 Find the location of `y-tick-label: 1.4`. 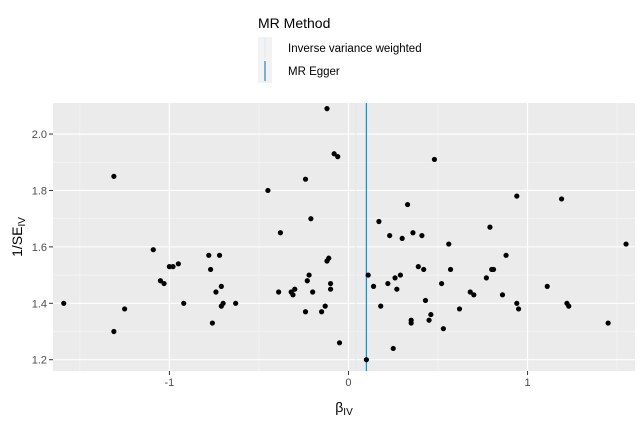

y-tick-label: 1.4 is located at coordinates (39, 304).